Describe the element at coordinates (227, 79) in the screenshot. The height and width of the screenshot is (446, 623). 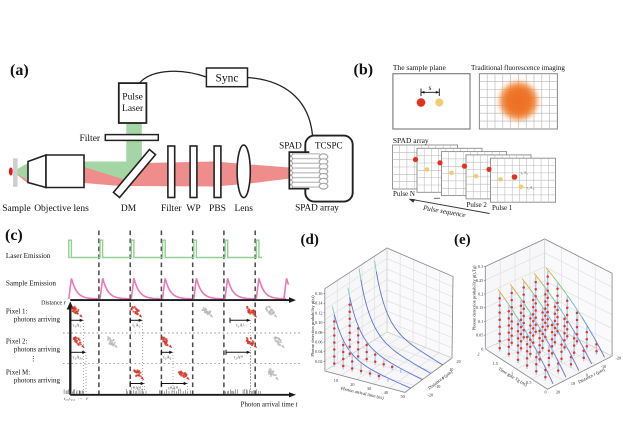
I see `svg-text: Sync` at that location.